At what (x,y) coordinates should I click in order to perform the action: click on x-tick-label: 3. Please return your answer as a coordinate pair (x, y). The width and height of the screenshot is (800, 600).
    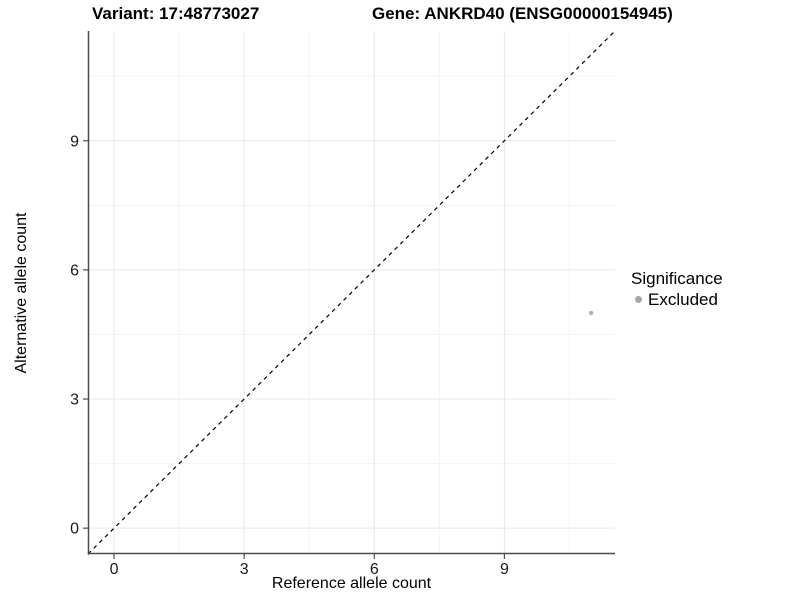
    Looking at the image, I should click on (244, 569).